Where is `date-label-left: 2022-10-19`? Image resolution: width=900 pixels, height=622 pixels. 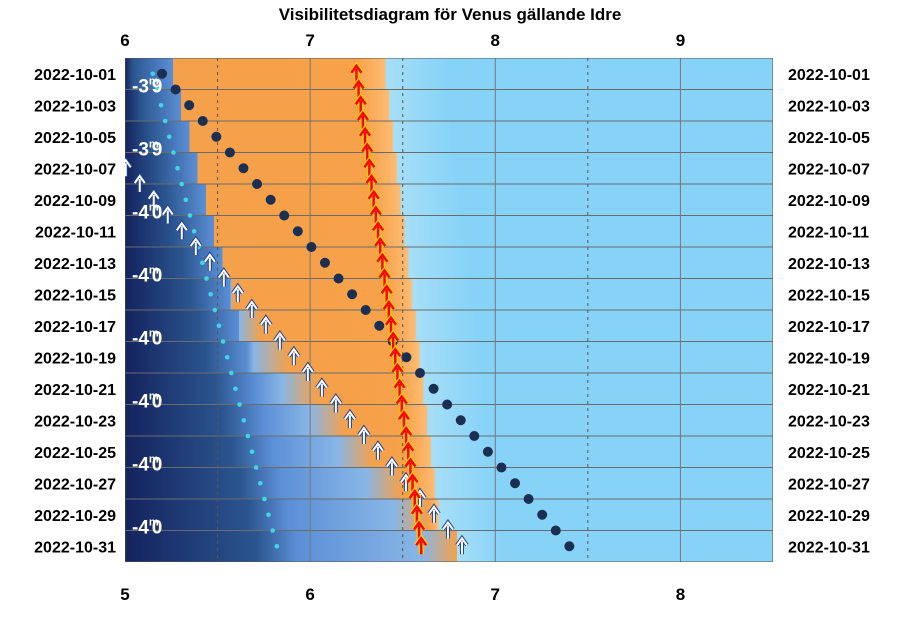 date-label-left: 2022-10-19 is located at coordinates (75, 358).